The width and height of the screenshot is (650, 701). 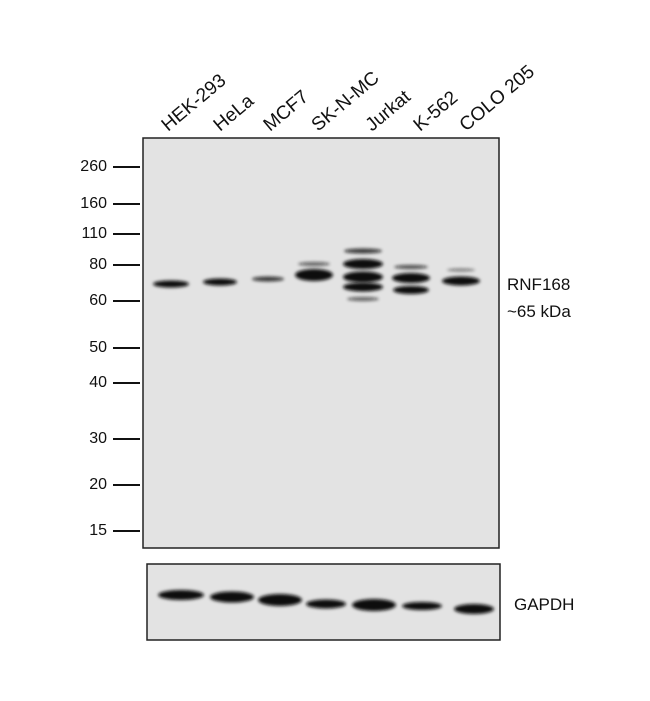 What do you see at coordinates (98, 382) in the screenshot?
I see `marker-label: 40` at bounding box center [98, 382].